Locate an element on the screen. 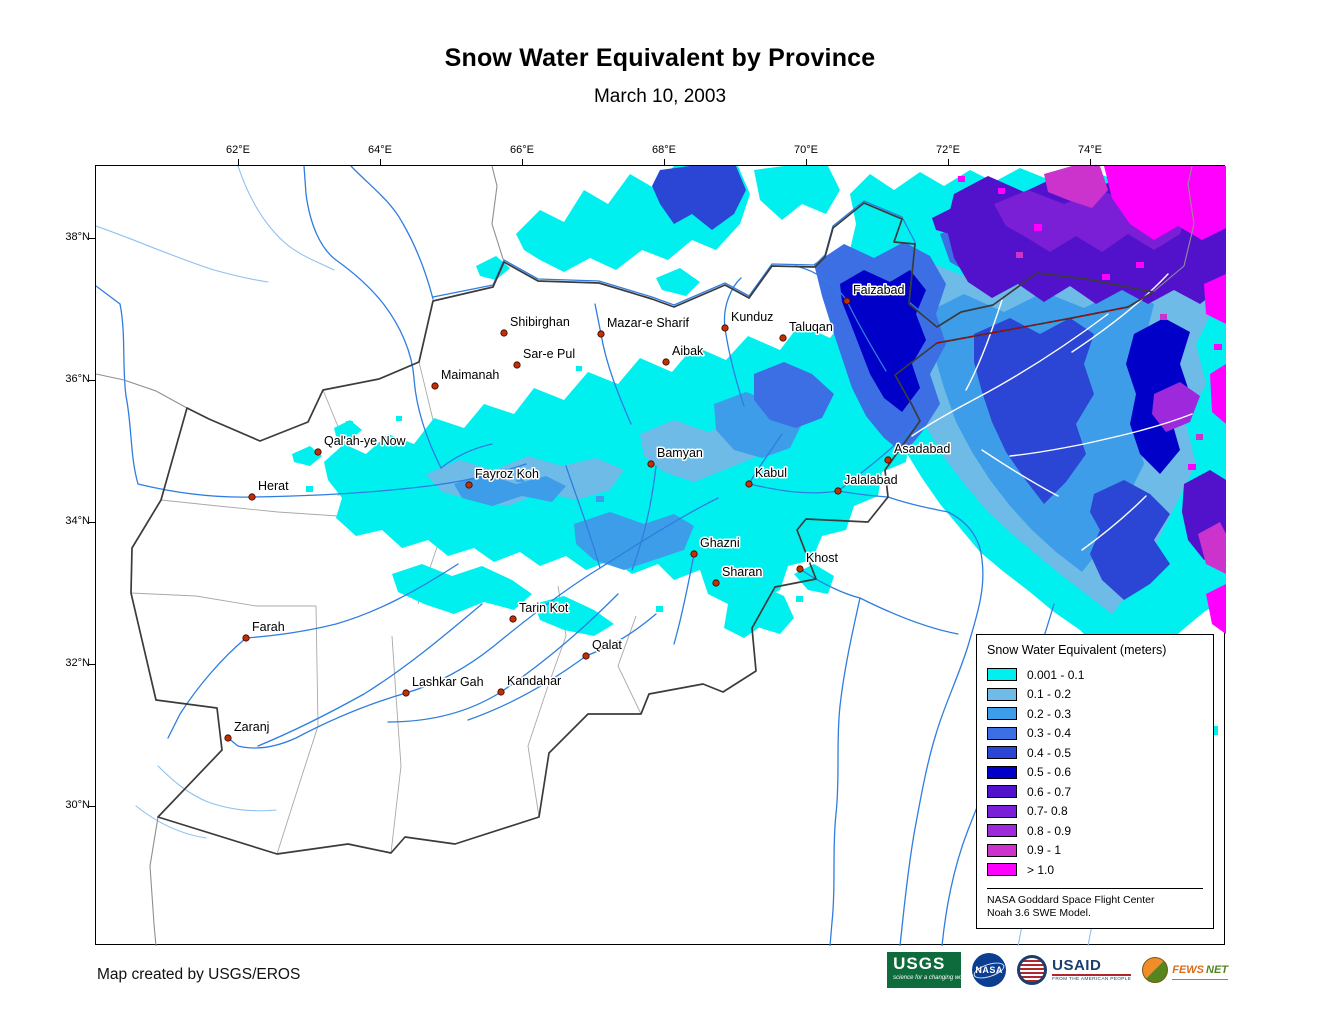  city-dot-qal-ah-ye-now is located at coordinates (318, 452).